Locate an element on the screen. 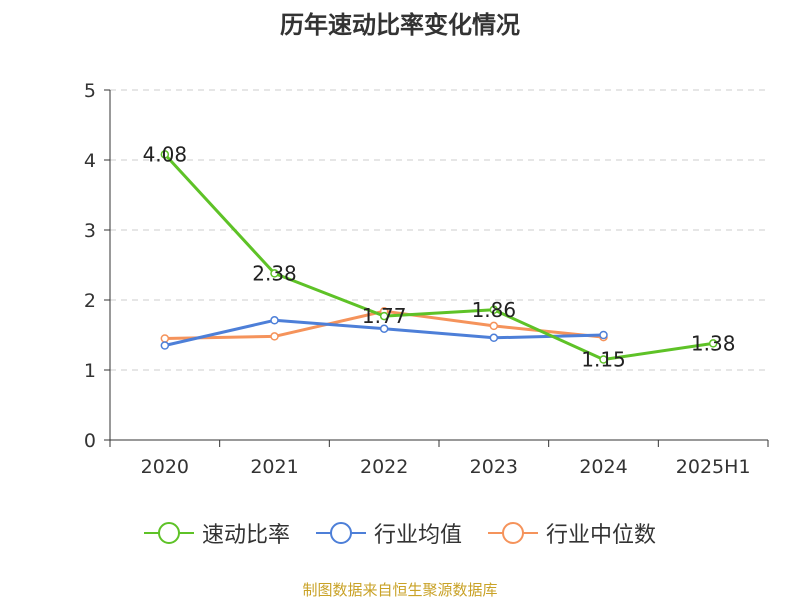 This screenshot has height=600, width=800. source-note: 制图数据来自恒生聚源数据库 is located at coordinates (400, 590).